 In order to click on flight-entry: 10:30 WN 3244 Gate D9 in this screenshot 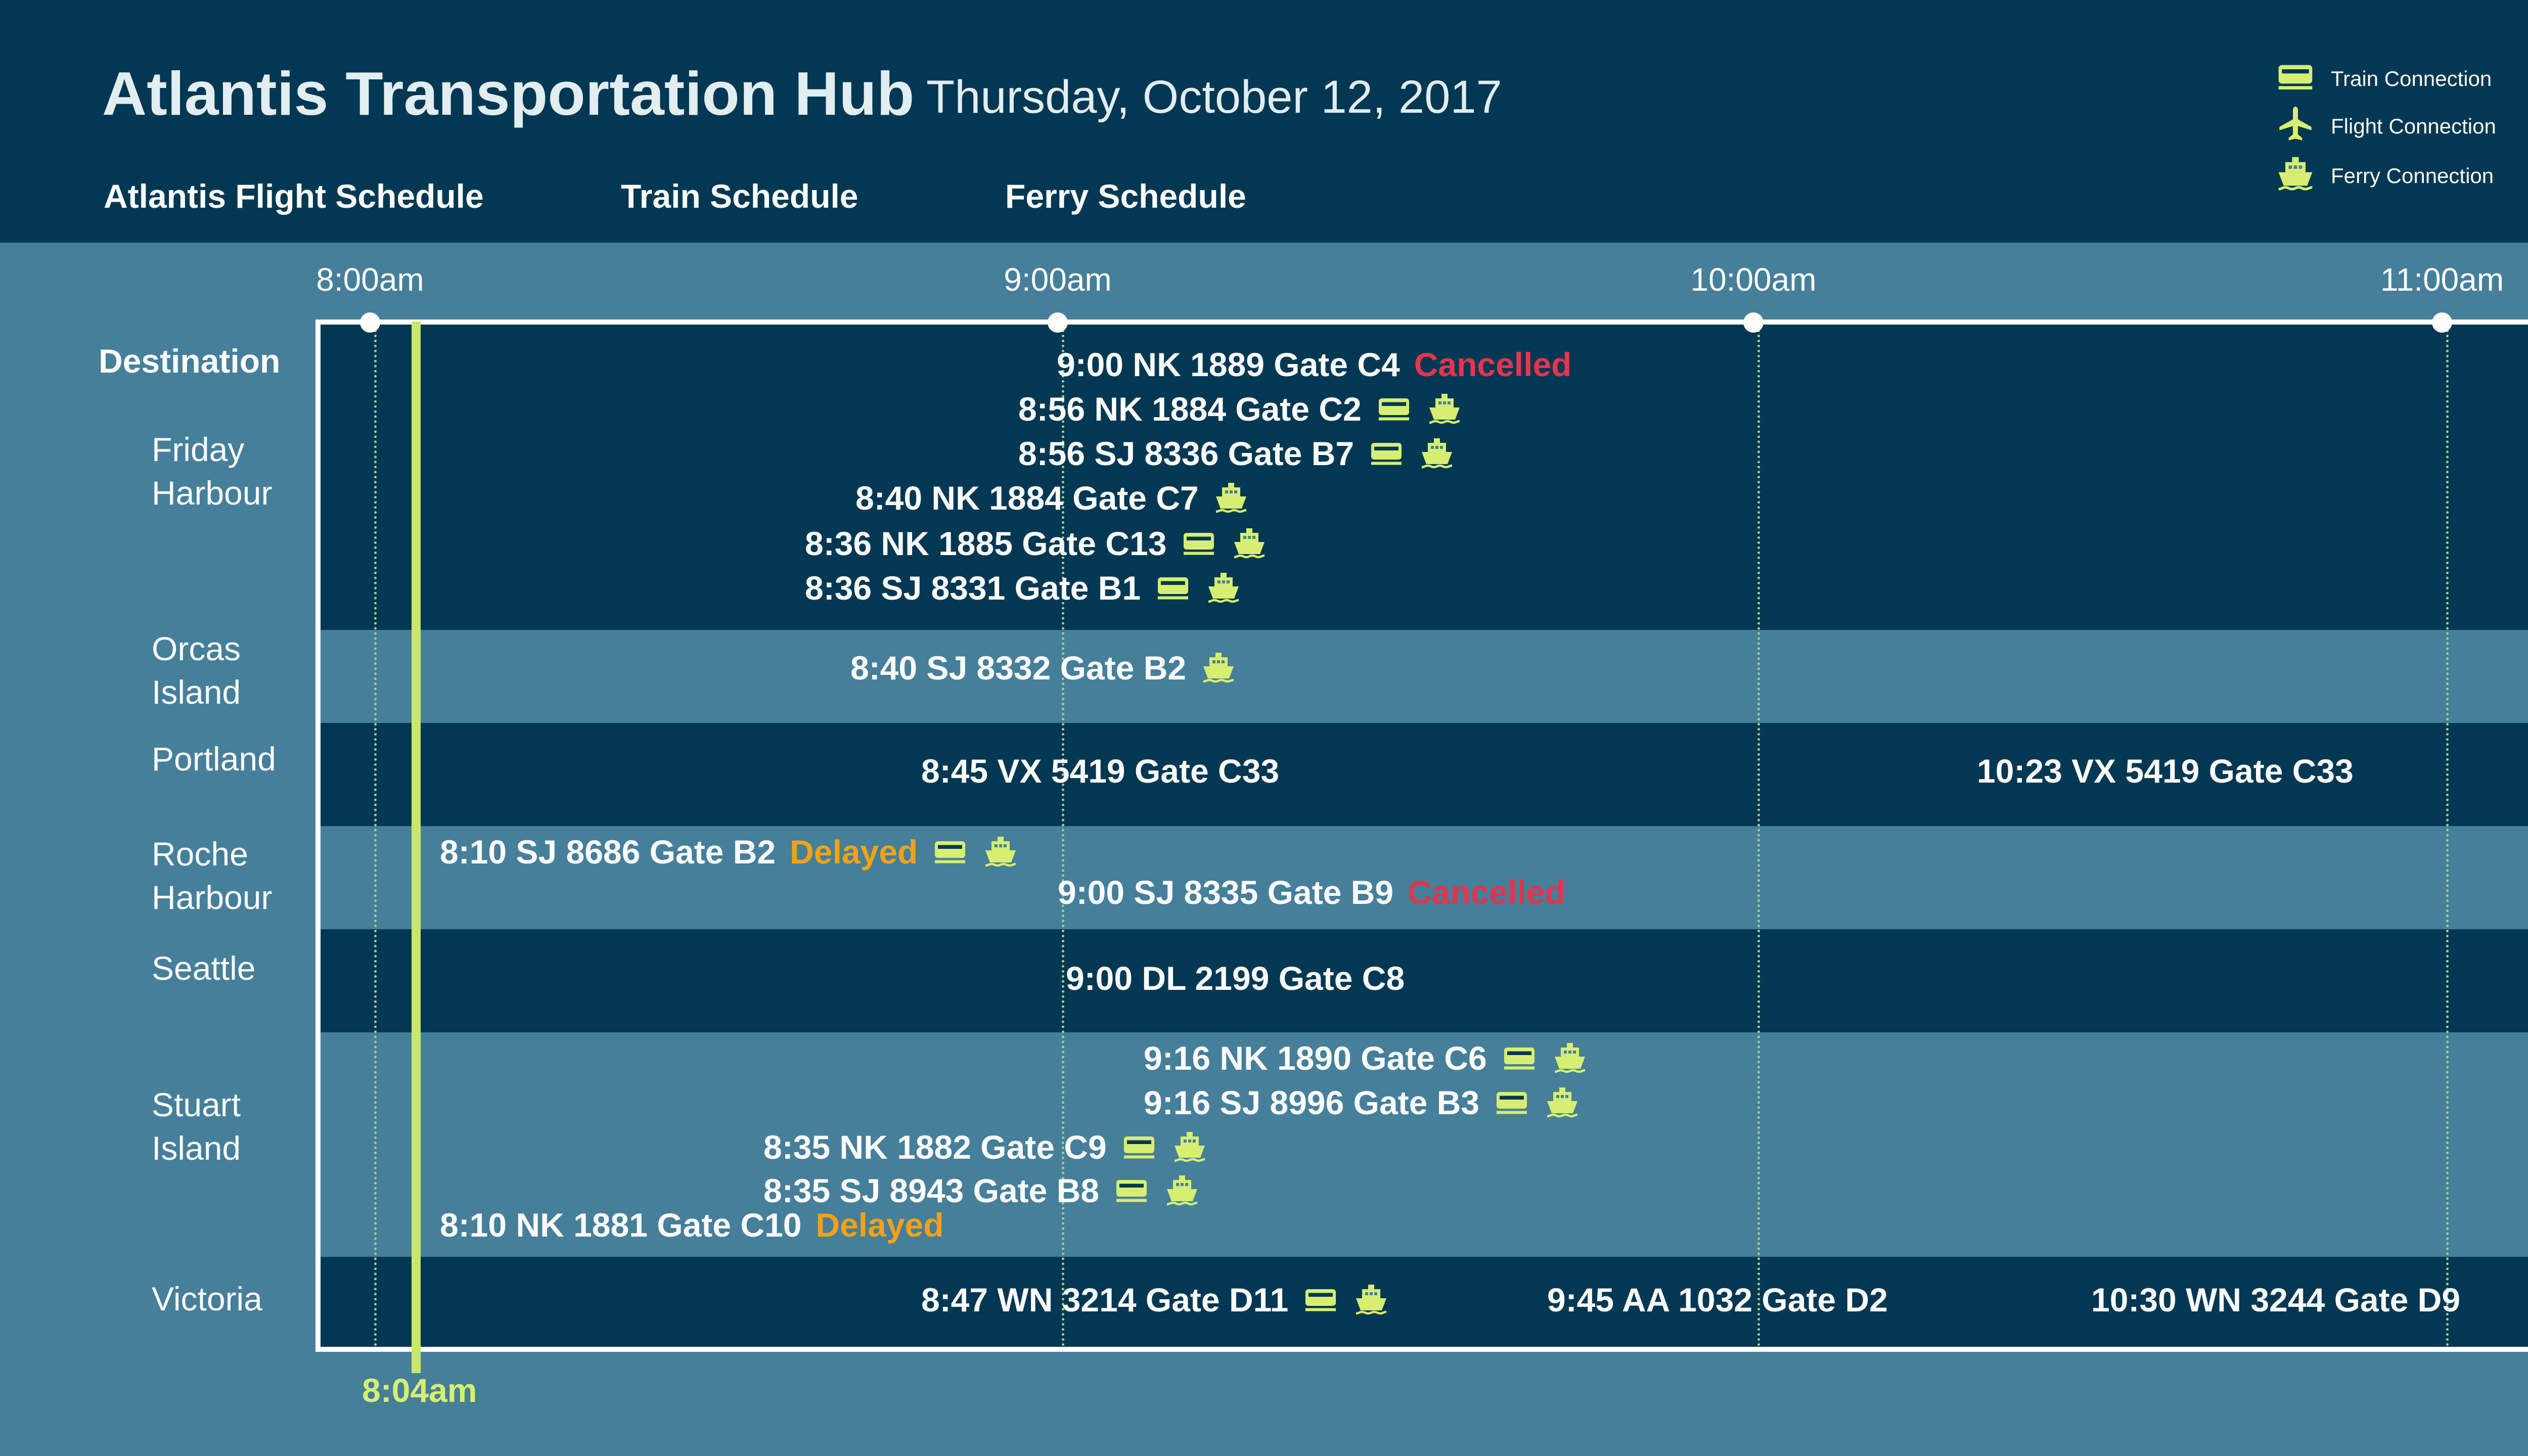, I will do `click(2276, 1300)`.